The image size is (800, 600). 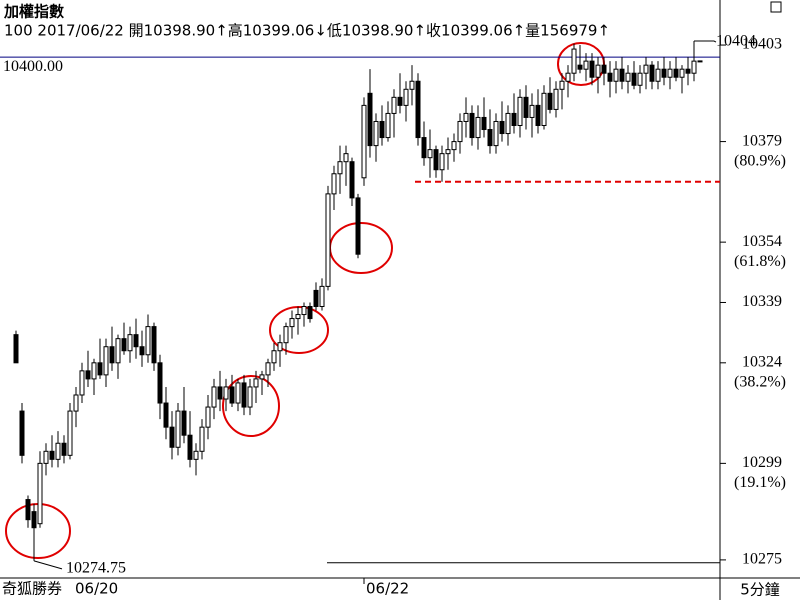 I want to click on y-tick-label: 10339, so click(x=762, y=301).